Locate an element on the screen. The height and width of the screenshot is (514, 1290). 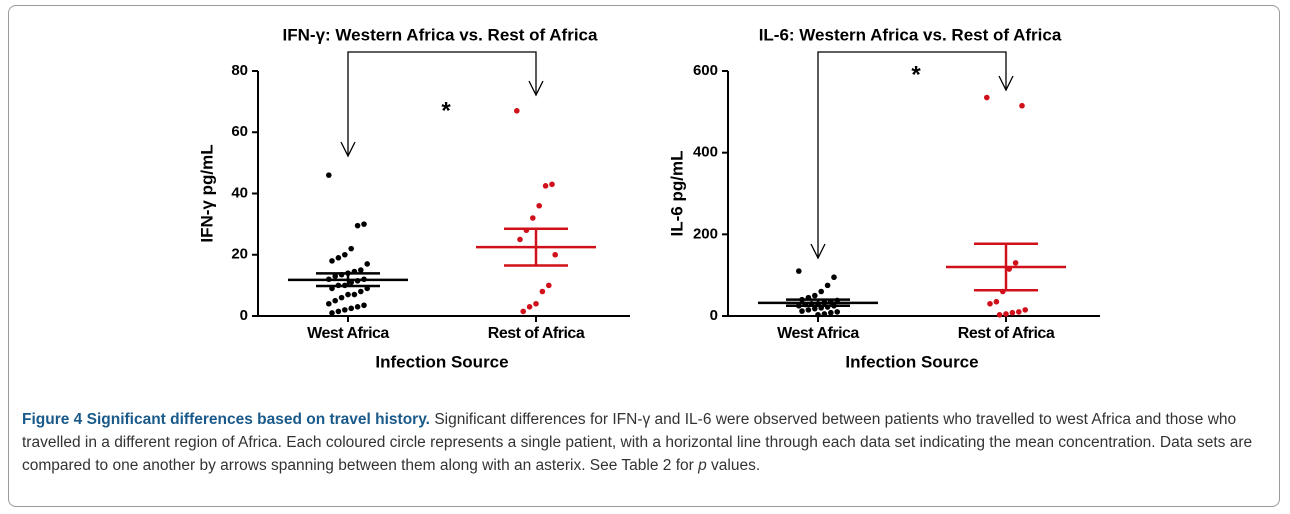
y-axis-label: IL-6 pg/mL is located at coordinates (676, 194).